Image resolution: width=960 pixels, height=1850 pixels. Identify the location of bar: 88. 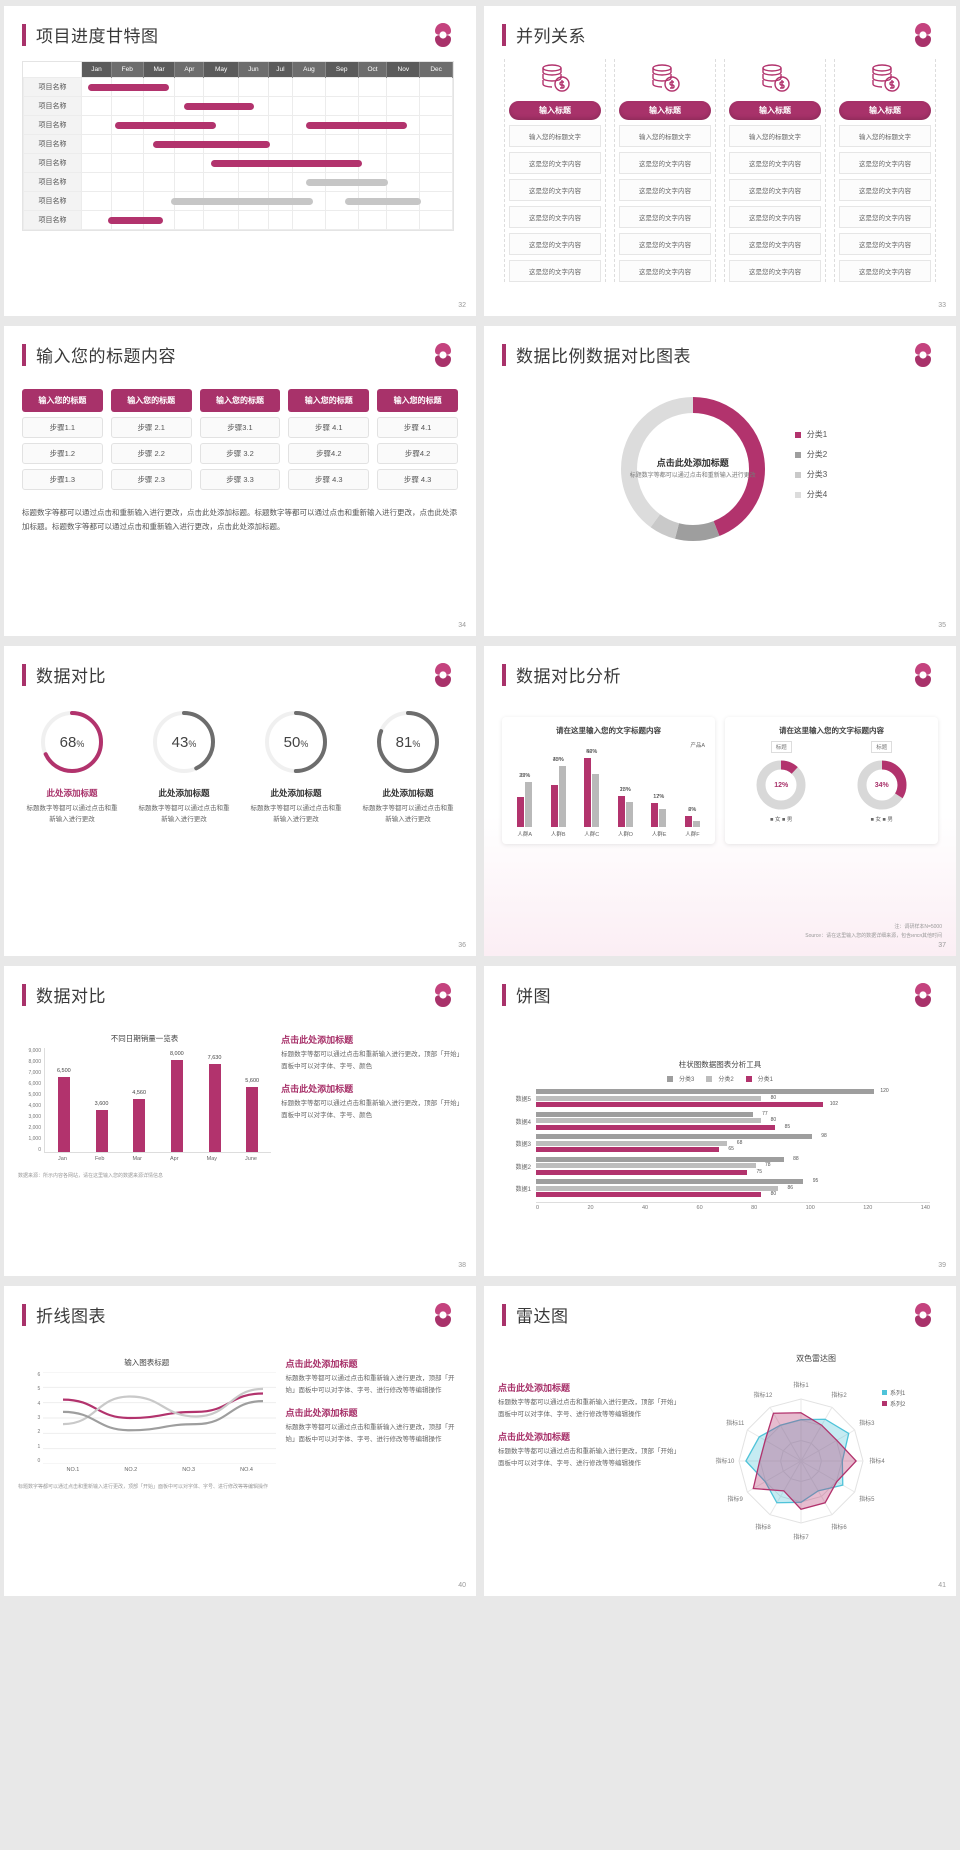
(667, 1159).